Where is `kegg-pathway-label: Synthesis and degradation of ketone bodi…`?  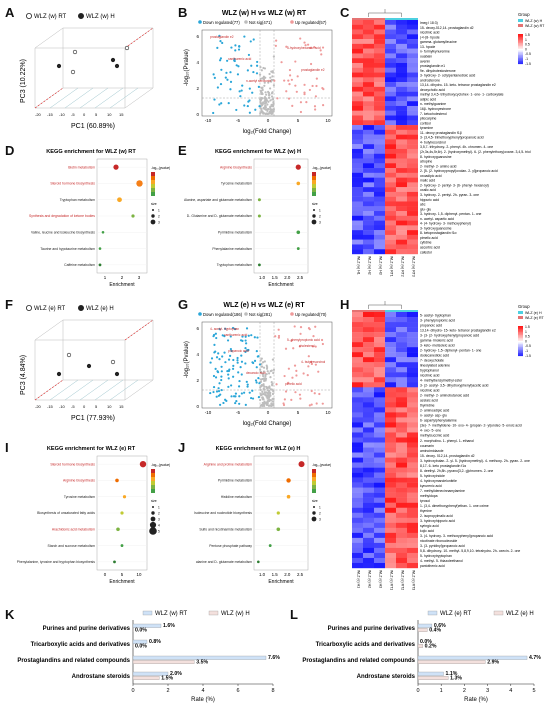
kegg-pathway-label: Synthesis and degradation of ketone bodi… is located at coordinates (62, 216).